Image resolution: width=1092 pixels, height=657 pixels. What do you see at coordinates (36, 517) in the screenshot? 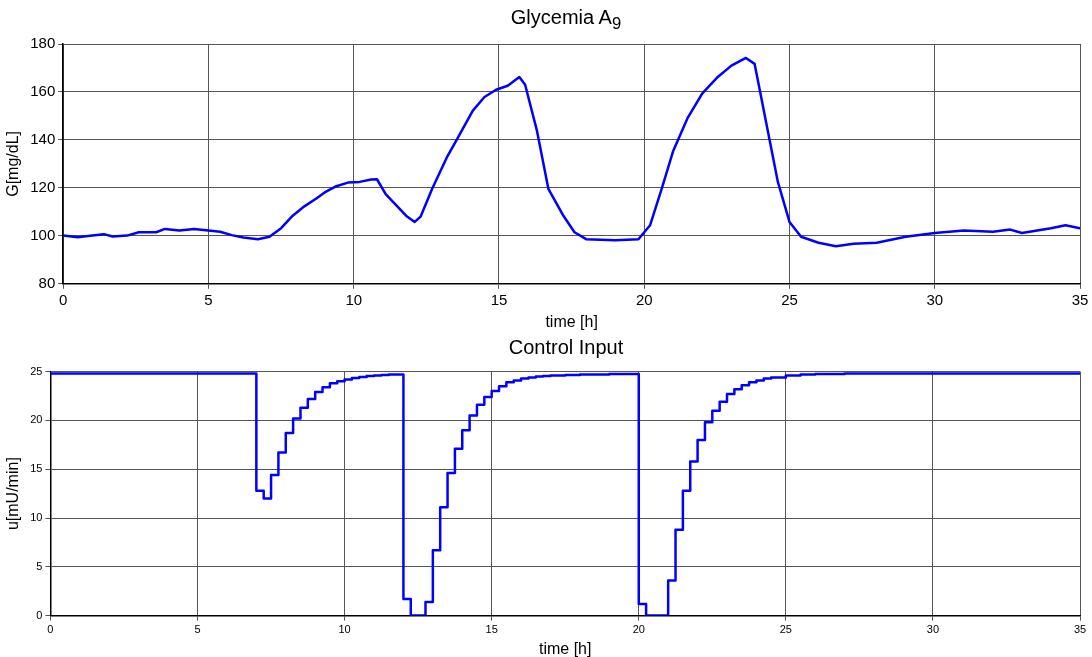
I see `y-tick-label: 10` at bounding box center [36, 517].